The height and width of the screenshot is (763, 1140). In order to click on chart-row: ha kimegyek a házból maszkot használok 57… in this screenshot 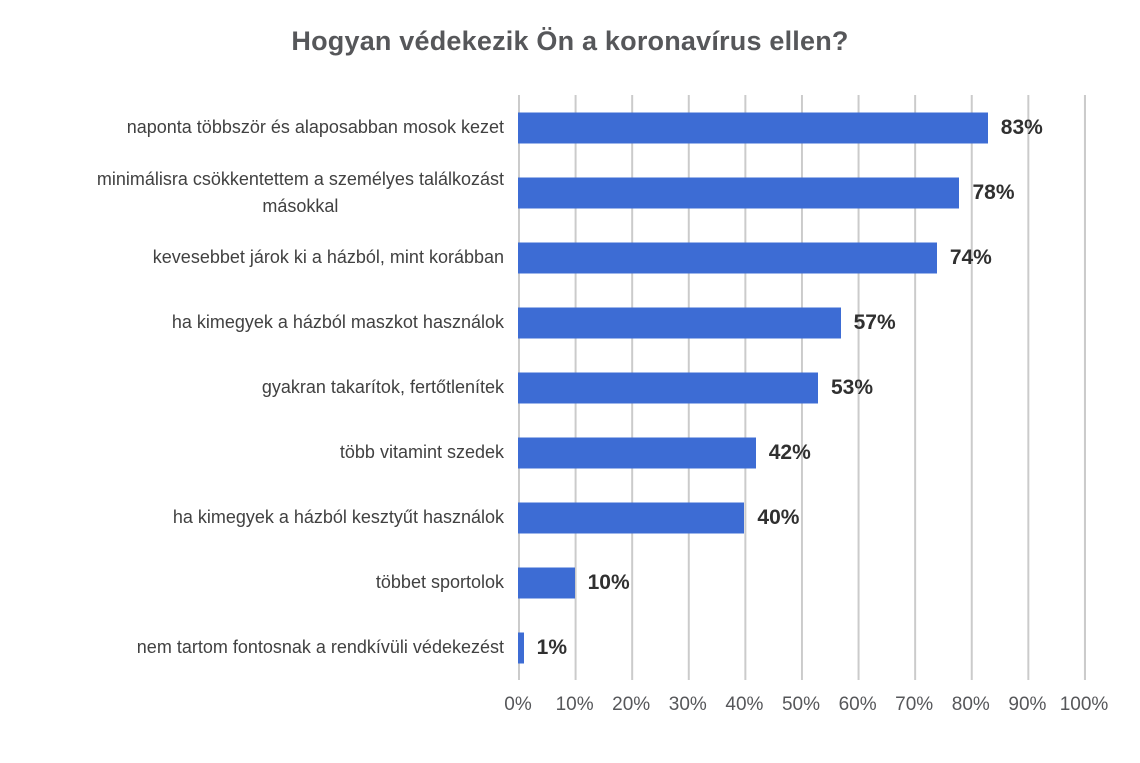, I will do `click(570, 322)`.